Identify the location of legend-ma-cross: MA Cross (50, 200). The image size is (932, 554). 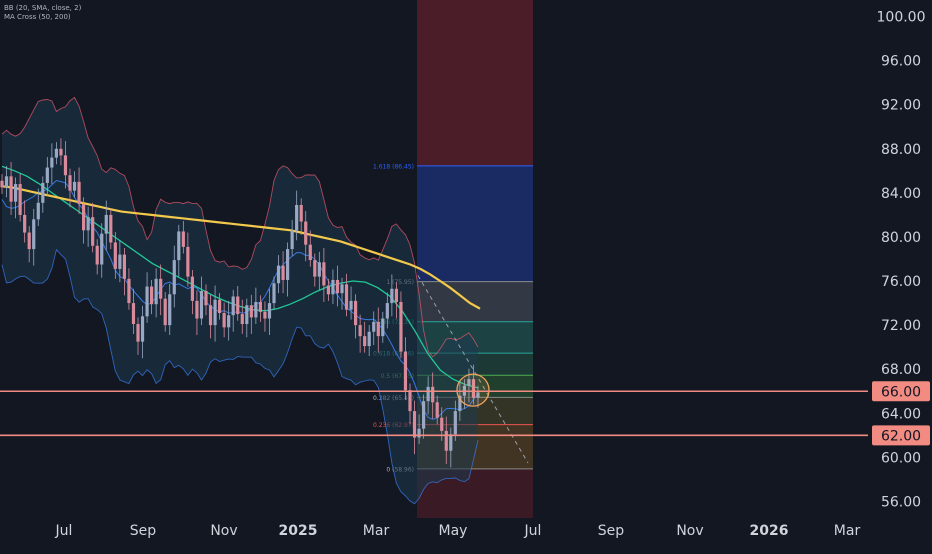
(37, 17).